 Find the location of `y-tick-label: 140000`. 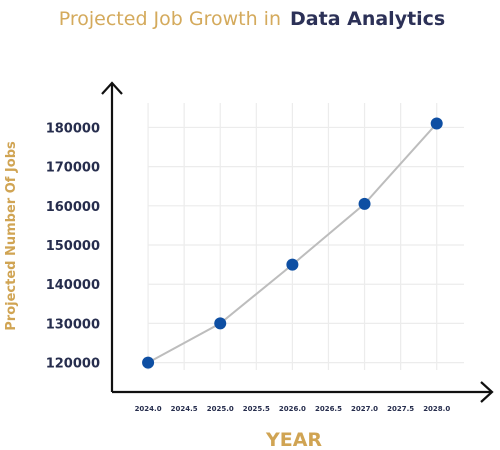

y-tick-label: 140000 is located at coordinates (73, 285).